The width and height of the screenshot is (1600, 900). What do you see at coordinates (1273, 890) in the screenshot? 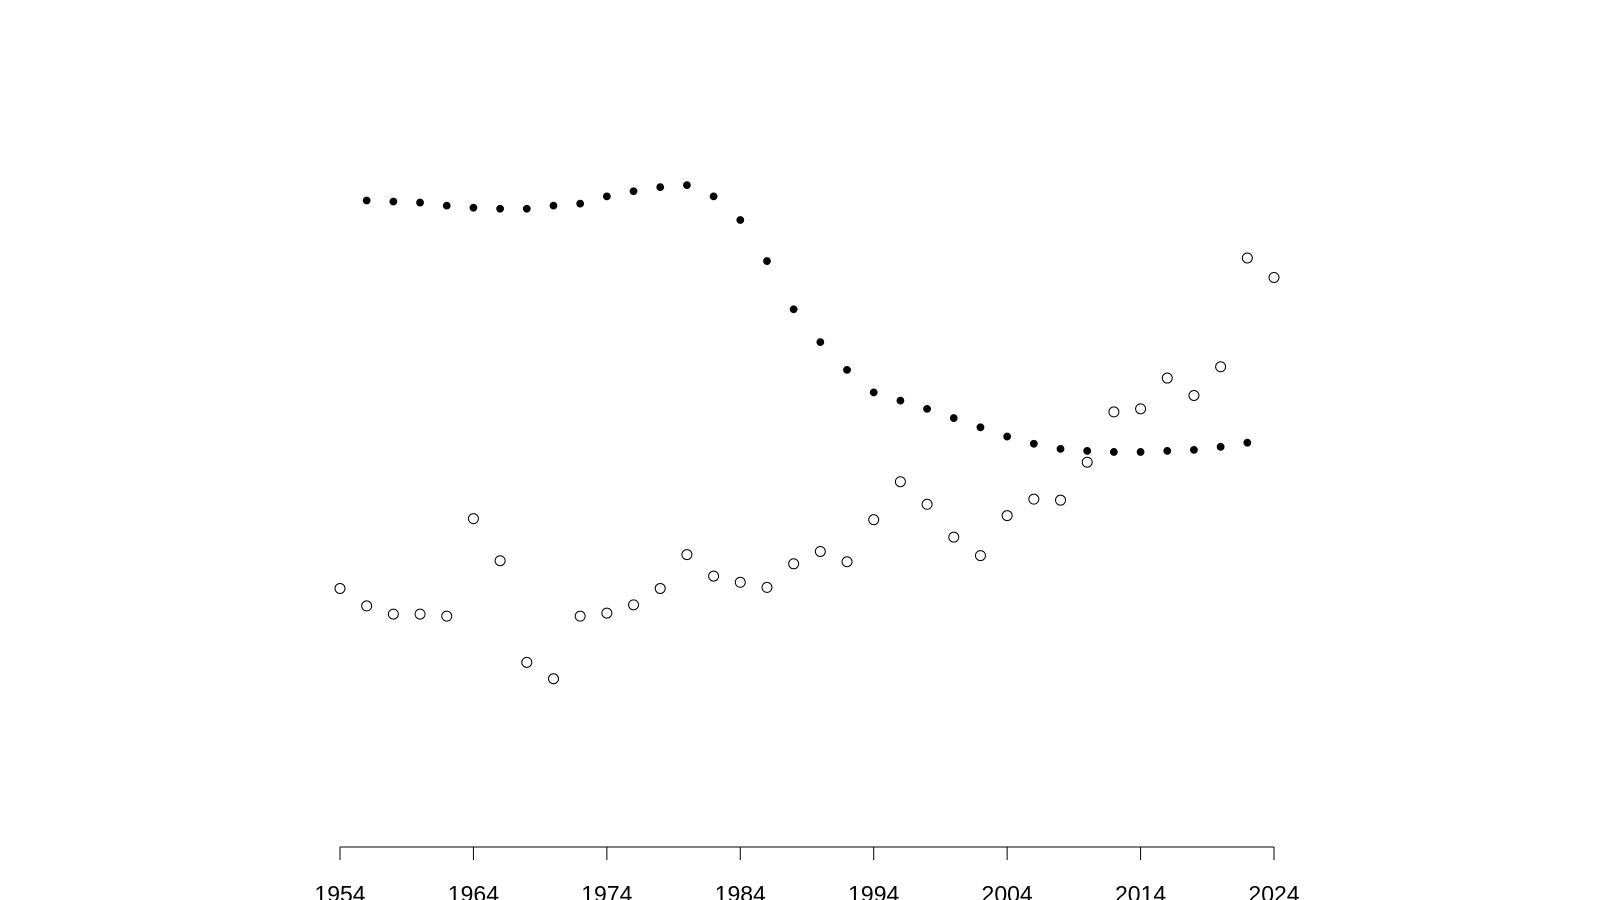
I see `x-tick-label: 2024` at bounding box center [1273, 890].